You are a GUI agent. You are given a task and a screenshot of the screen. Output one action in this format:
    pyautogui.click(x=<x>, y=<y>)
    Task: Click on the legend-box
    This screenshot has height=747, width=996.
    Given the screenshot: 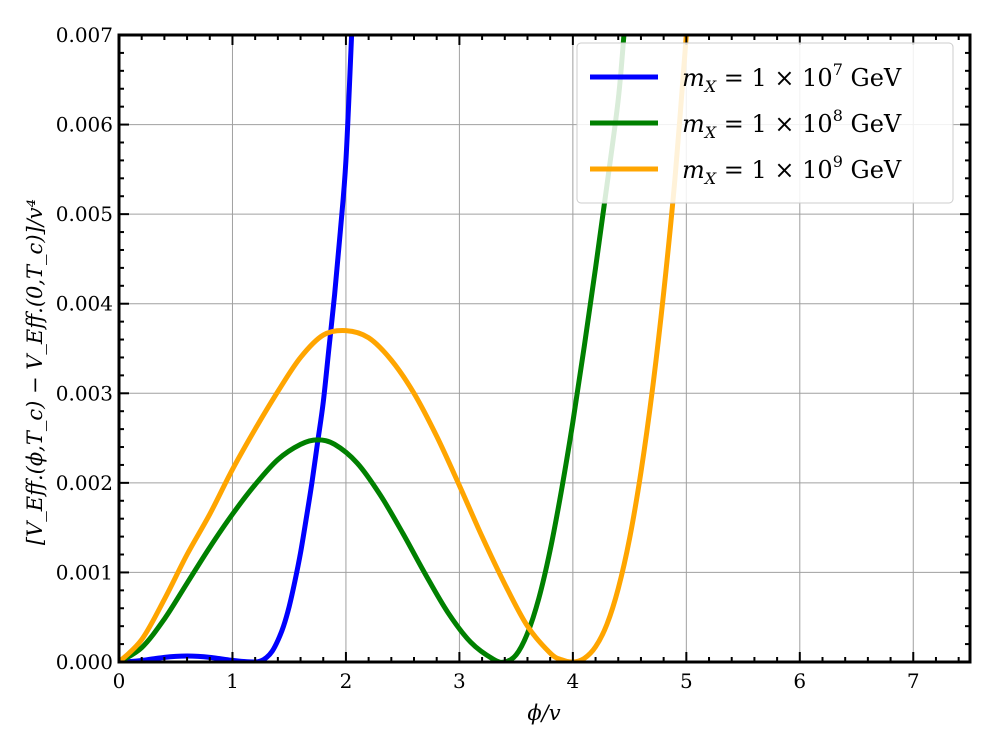 What is the action you would take?
    pyautogui.click(x=765, y=123)
    